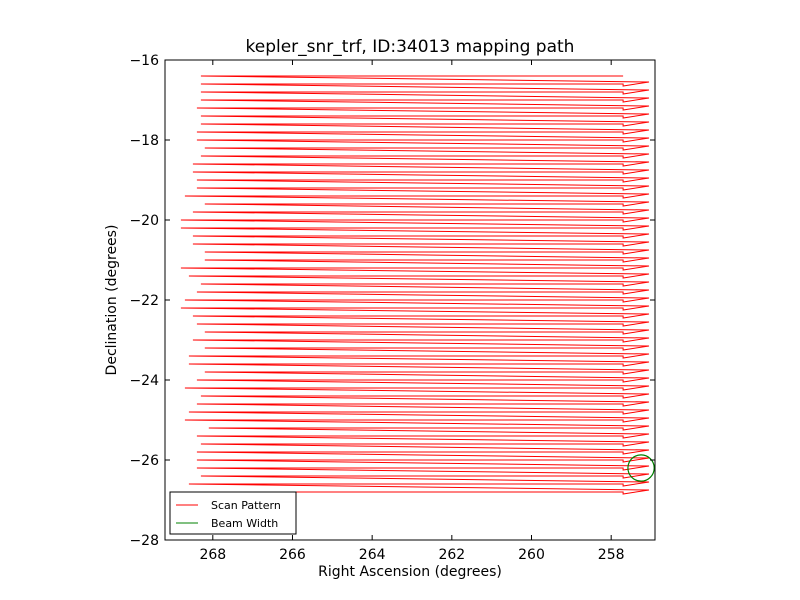 Image resolution: width=800 pixels, height=600 pixels. I want to click on y-tick-label: −18, so click(144, 141).